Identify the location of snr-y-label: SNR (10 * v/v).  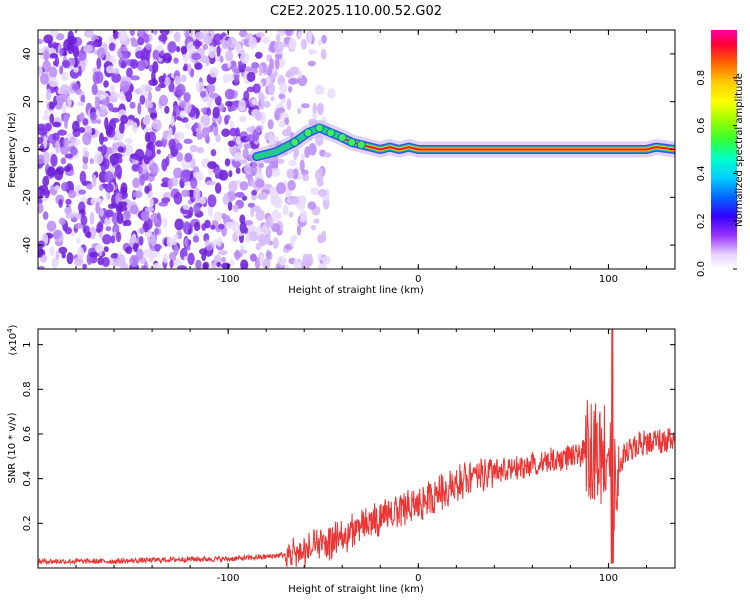
(12, 447).